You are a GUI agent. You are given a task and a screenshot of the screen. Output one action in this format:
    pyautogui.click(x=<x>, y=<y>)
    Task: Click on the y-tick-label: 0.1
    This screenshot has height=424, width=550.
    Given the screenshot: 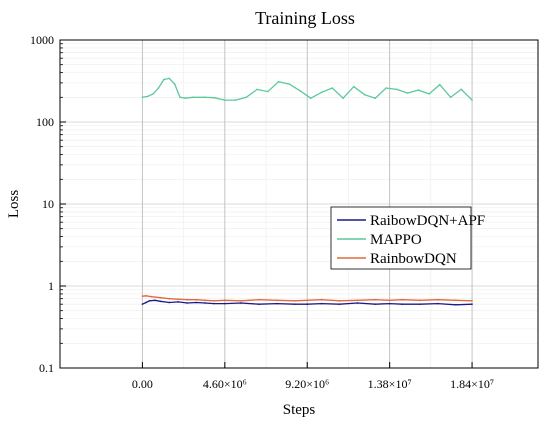 What is the action you would take?
    pyautogui.click(x=46, y=368)
    